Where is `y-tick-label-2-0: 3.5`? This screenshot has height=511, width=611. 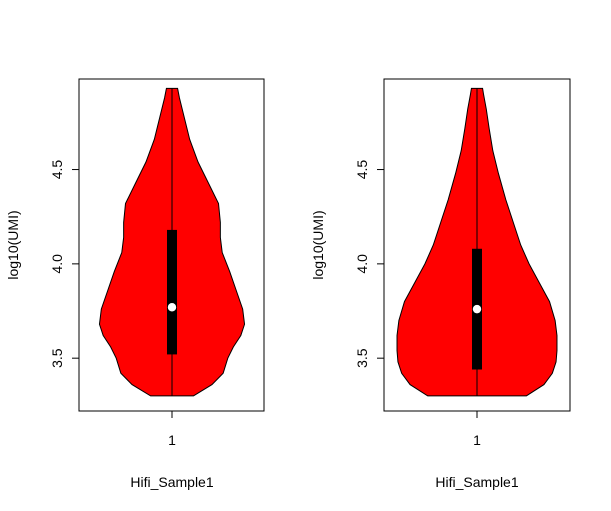
y-tick-label-2-0: 3.5 is located at coordinates (362, 358).